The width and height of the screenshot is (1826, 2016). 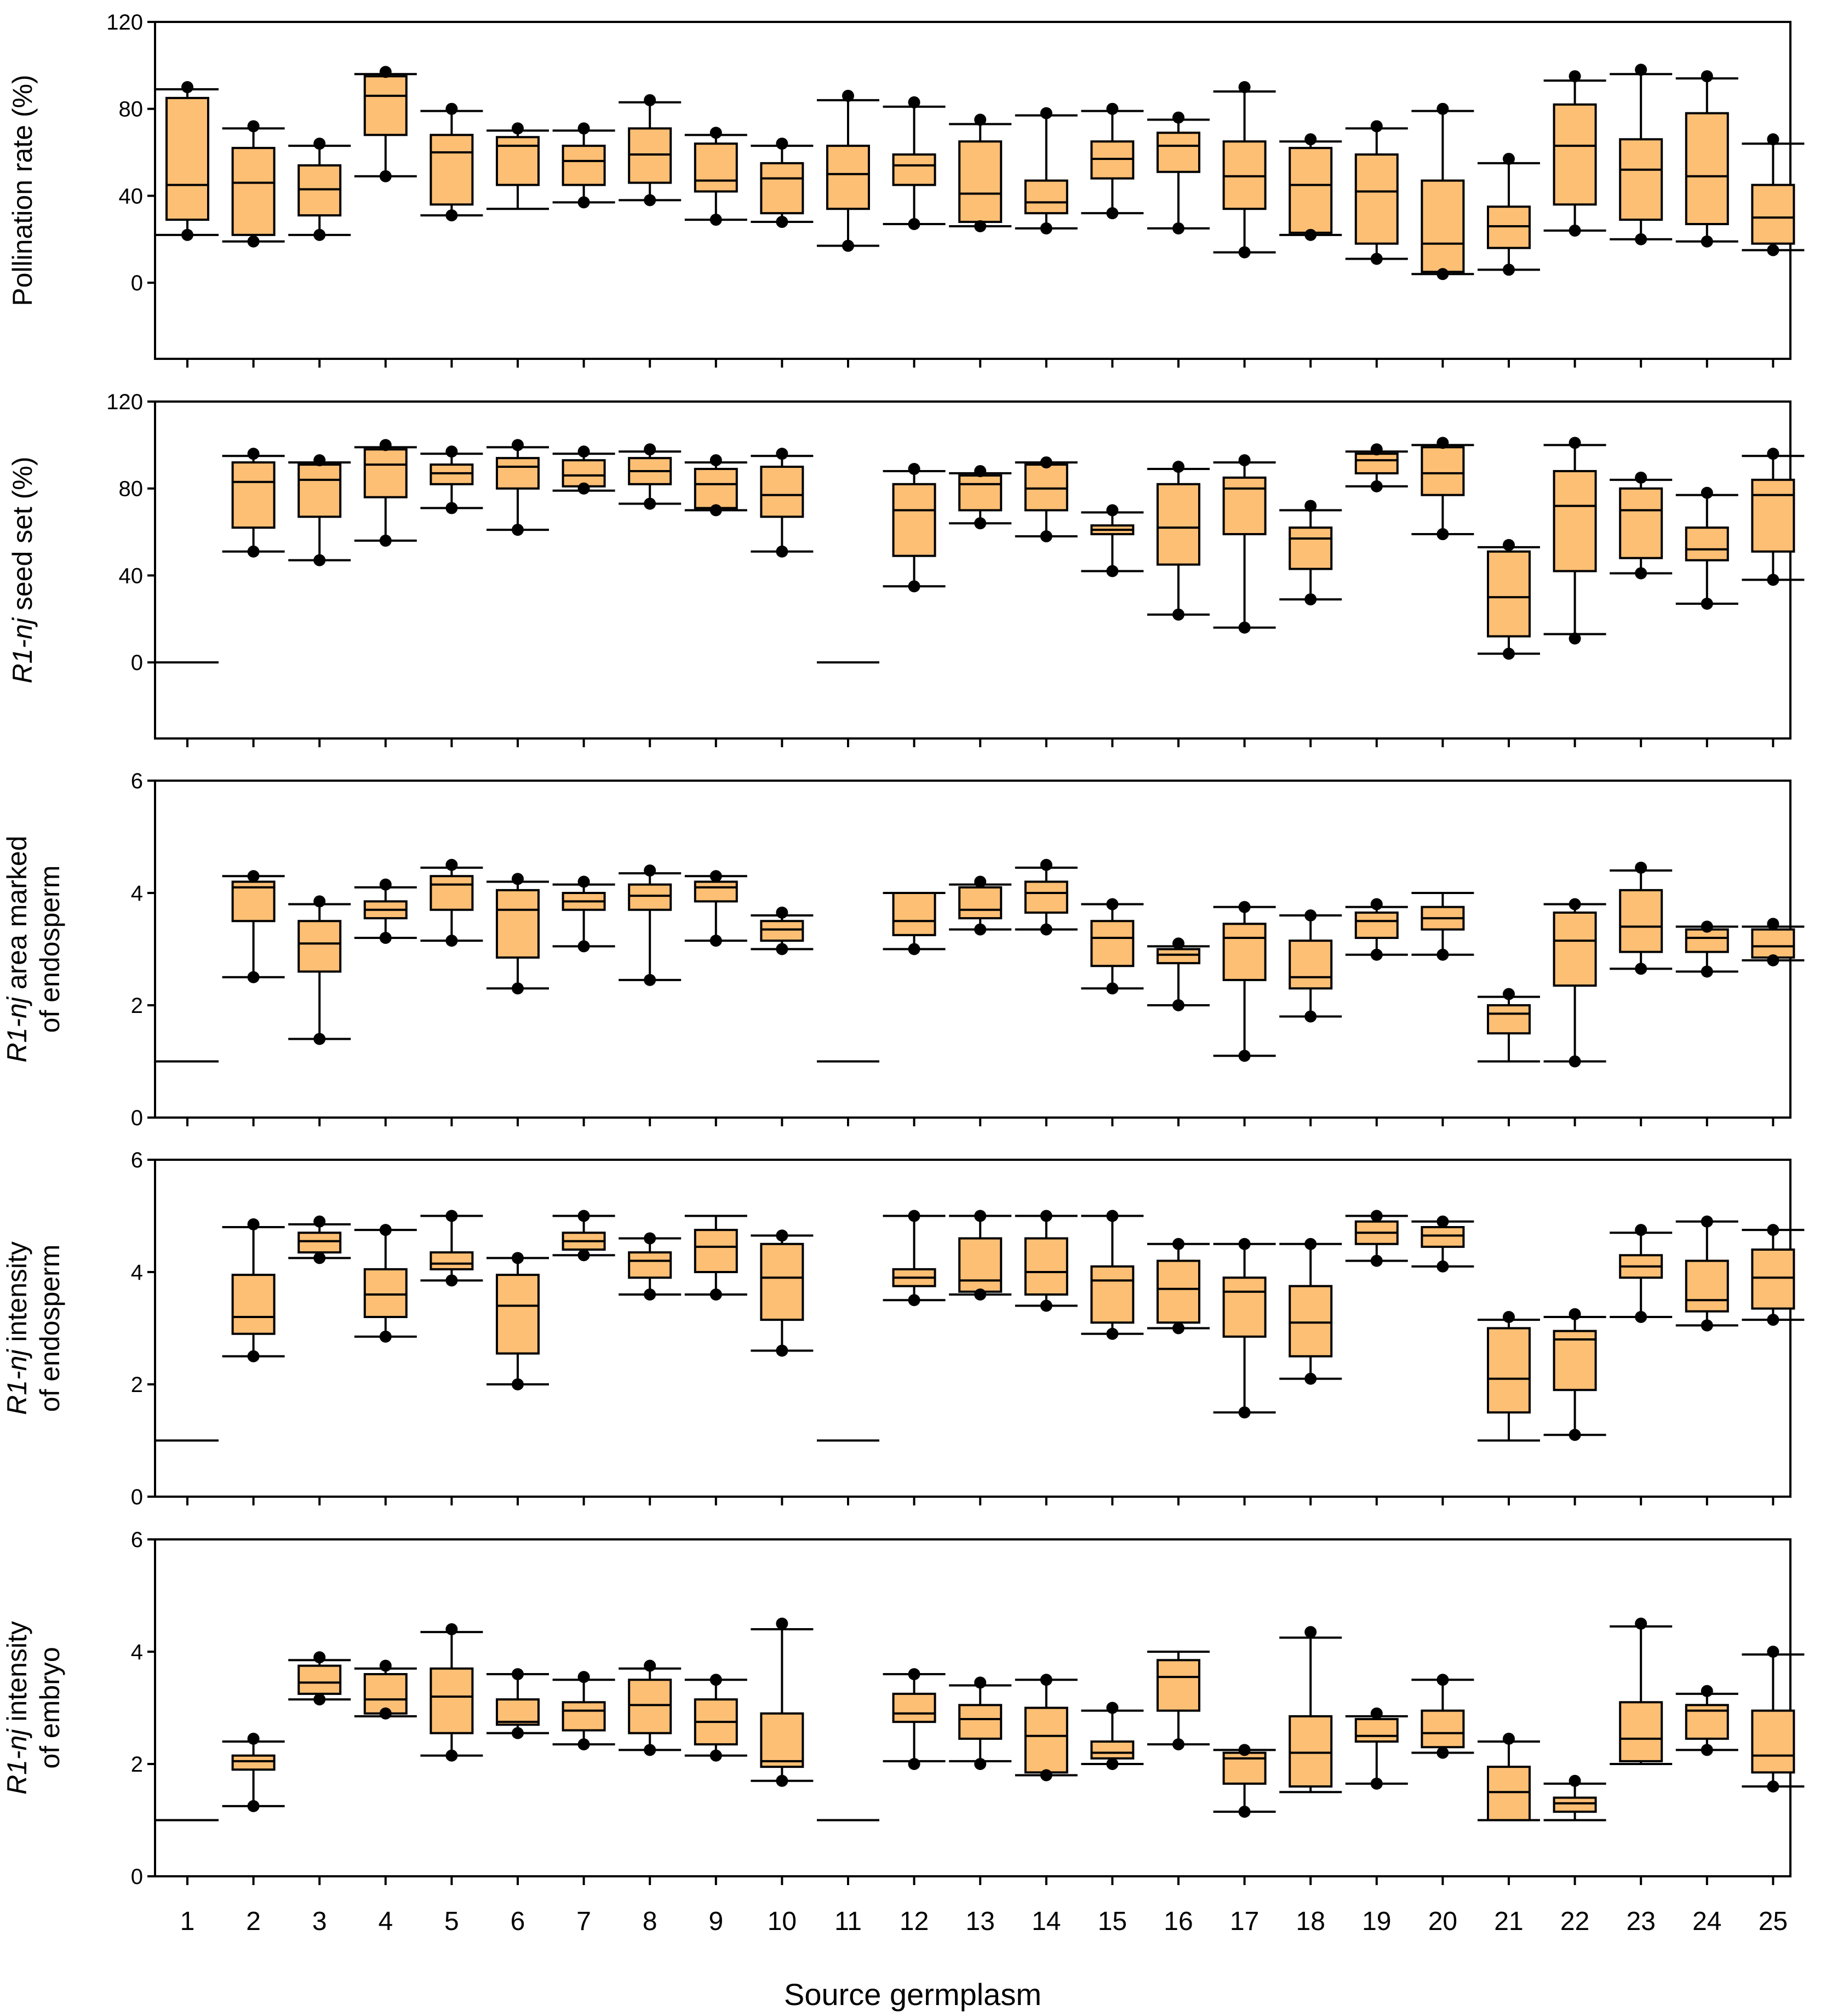 I want to click on x-tick-label: 13, so click(x=980, y=1921).